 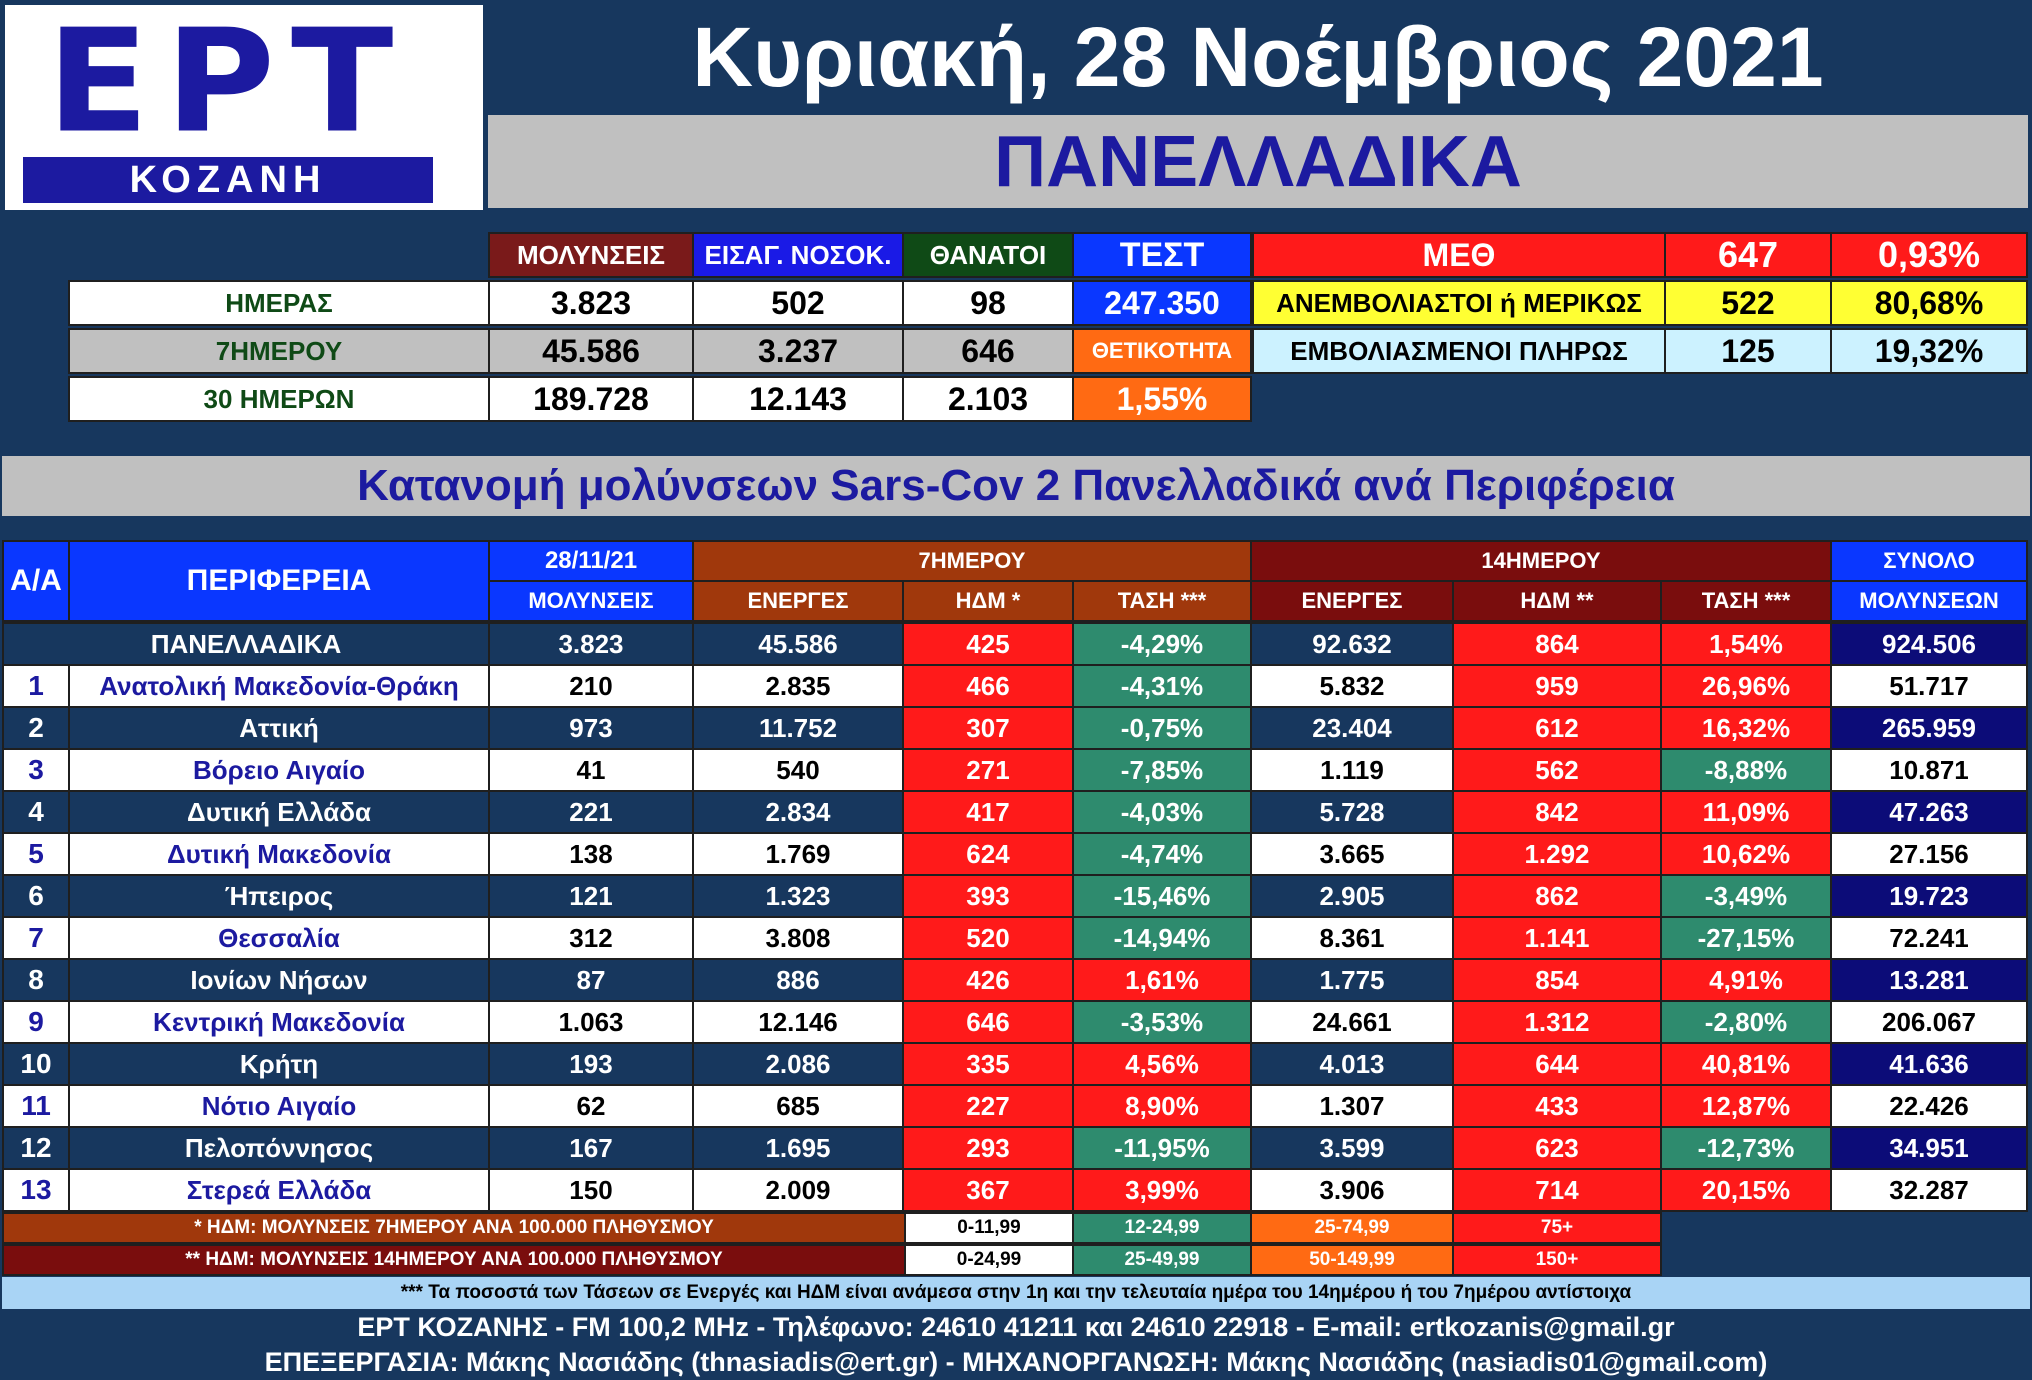 What do you see at coordinates (798, 255) in the screenshot?
I see `col-hospital: ΕΙΣΑΓ. ΝΟΣΟΚ.` at bounding box center [798, 255].